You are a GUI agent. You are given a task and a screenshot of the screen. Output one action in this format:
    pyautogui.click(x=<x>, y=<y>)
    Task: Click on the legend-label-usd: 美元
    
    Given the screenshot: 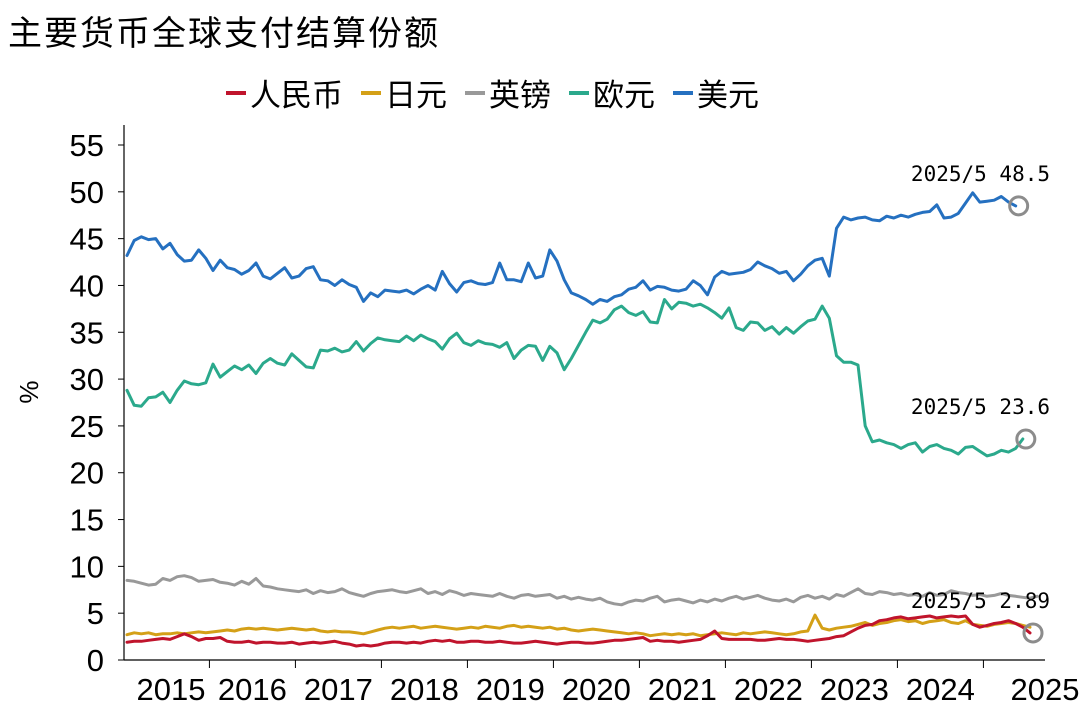 What is the action you would take?
    pyautogui.click(x=728, y=96)
    